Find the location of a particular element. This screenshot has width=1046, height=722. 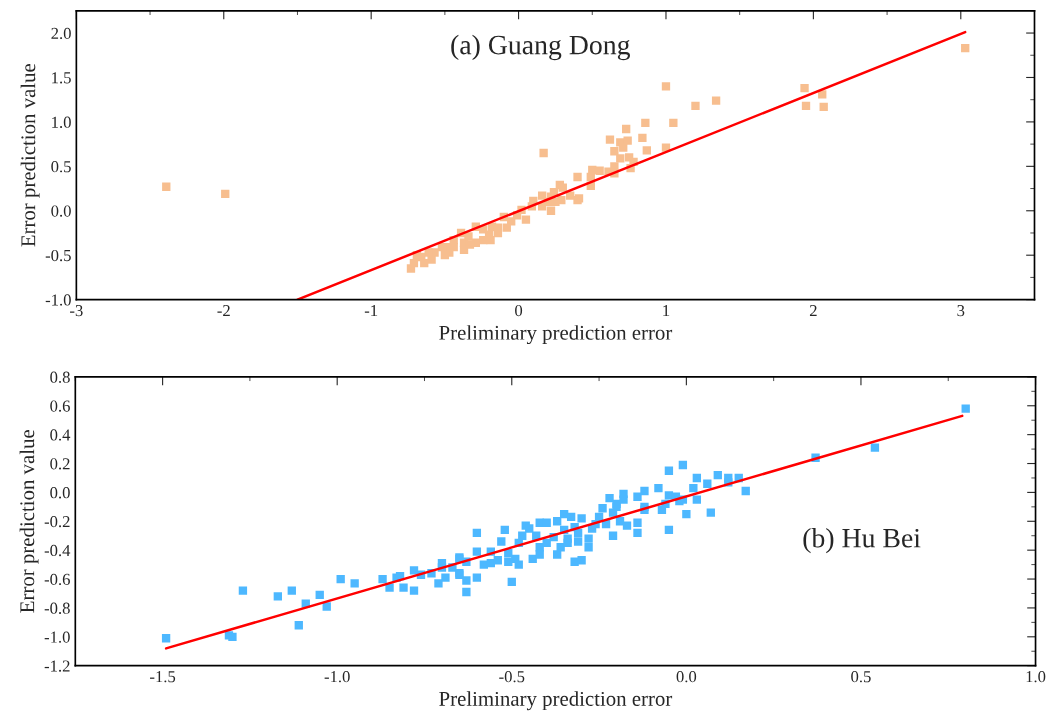

y-tick-label: 1.5 is located at coordinates (61, 78).